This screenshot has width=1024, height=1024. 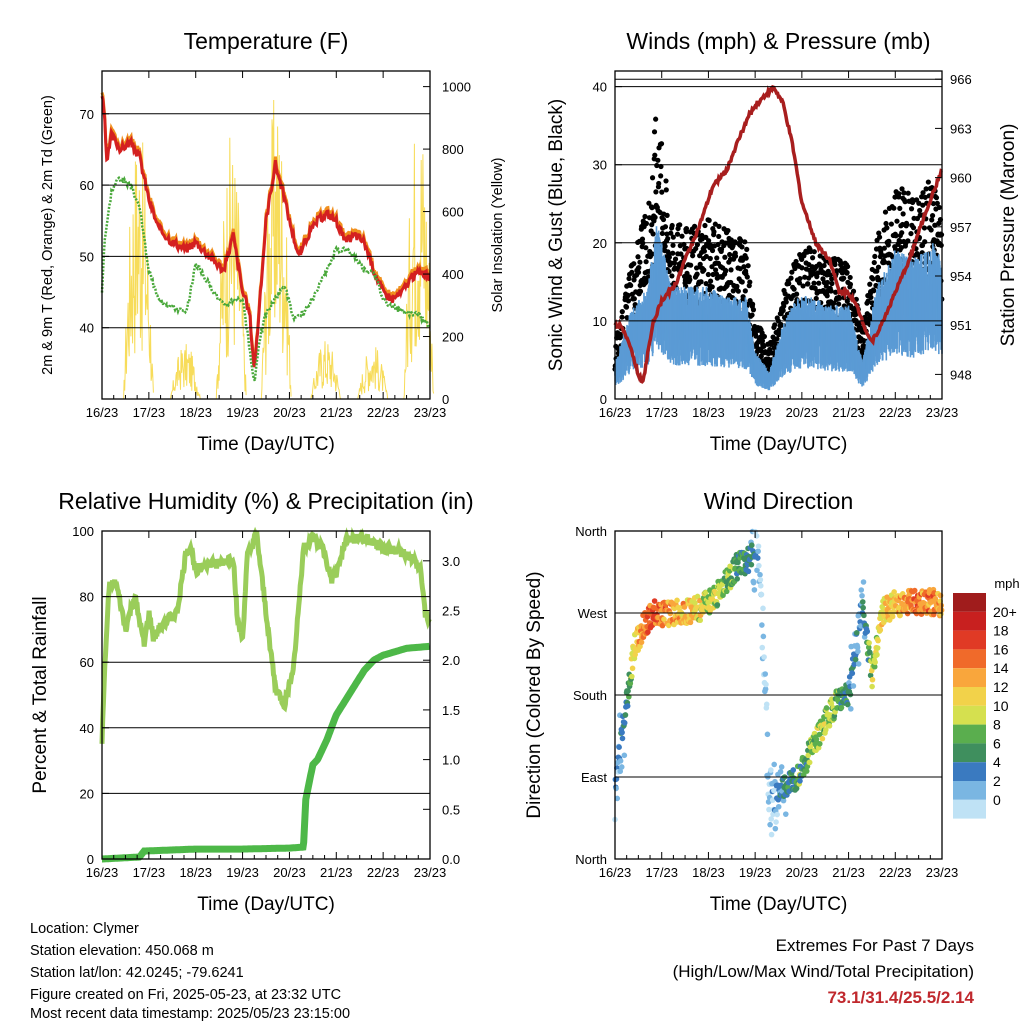 What do you see at coordinates (87, 114) in the screenshot?
I see `y-tick-label: 70` at bounding box center [87, 114].